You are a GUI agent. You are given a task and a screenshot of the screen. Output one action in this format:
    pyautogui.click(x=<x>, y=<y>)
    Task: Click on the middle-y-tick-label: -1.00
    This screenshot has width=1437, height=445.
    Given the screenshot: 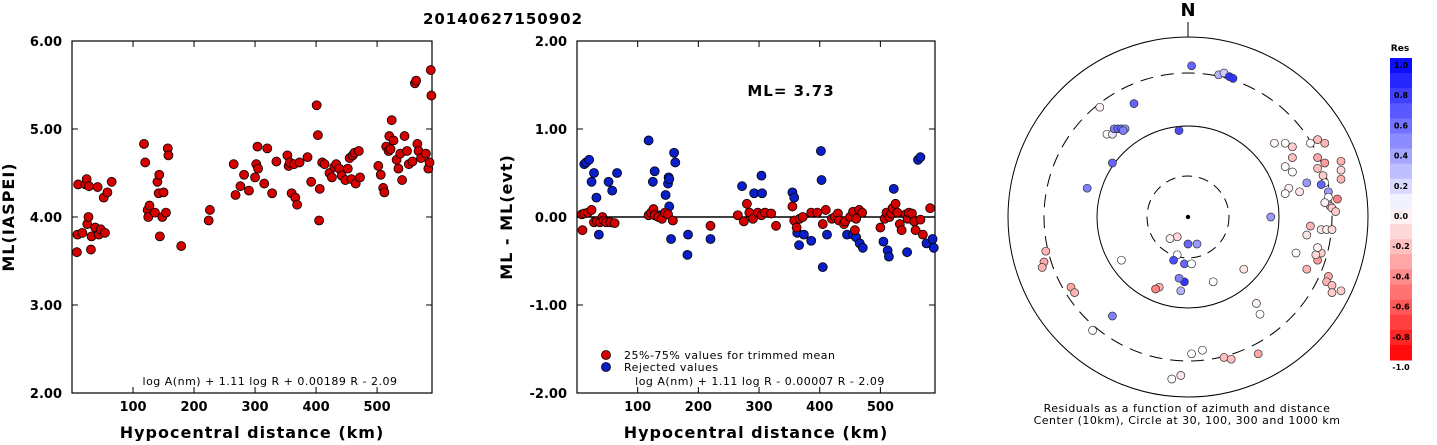 What is the action you would take?
    pyautogui.click(x=548, y=306)
    